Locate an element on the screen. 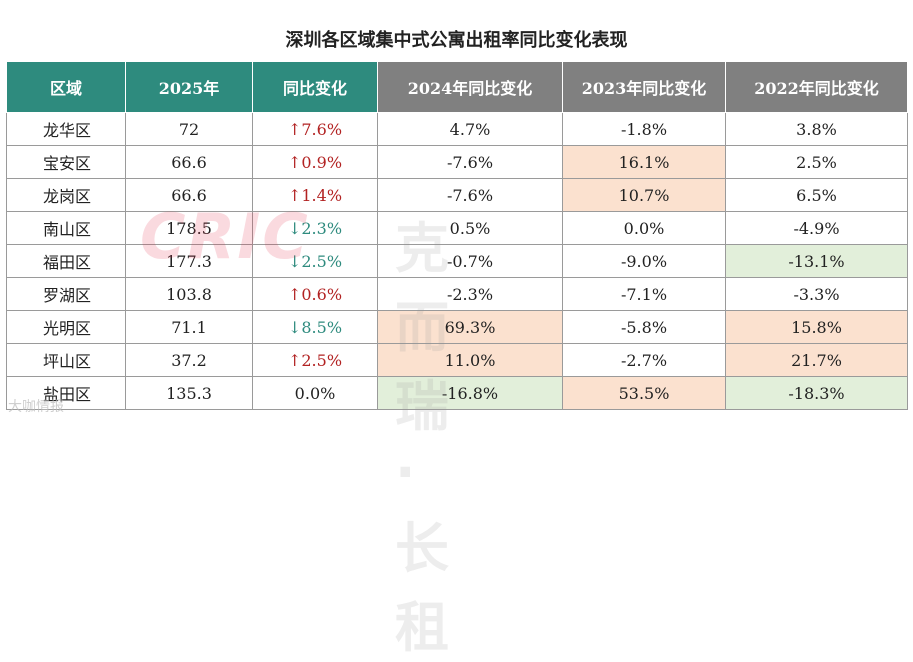 The height and width of the screenshot is (662, 913). column-header-2022-yoy: 2022年同比变化 is located at coordinates (816, 87).